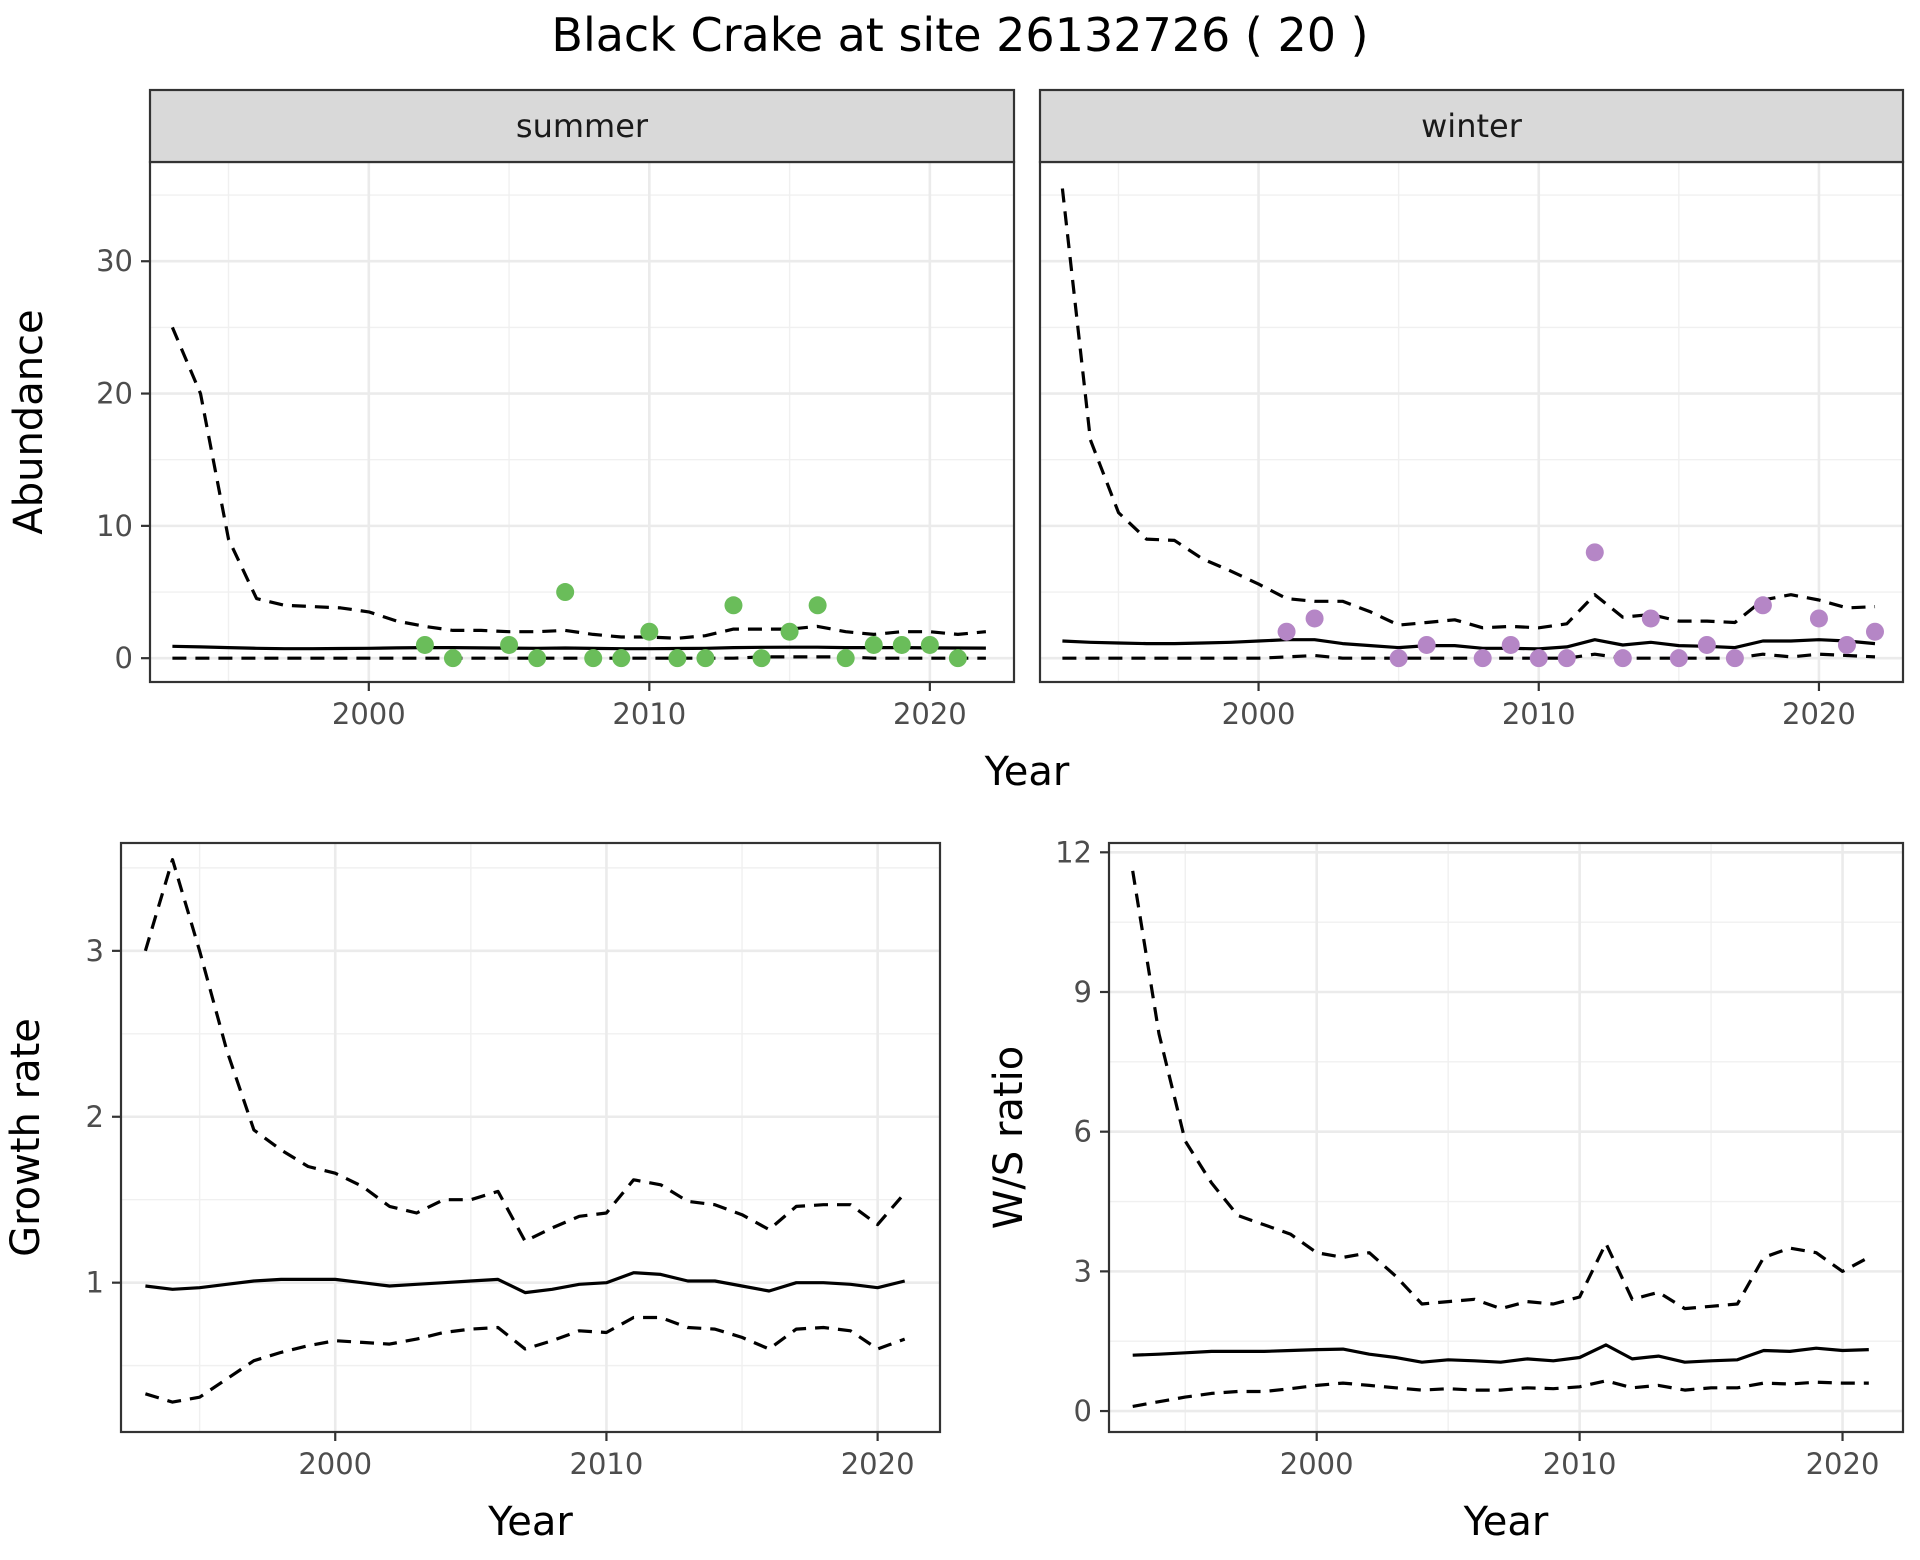  Describe the element at coordinates (1083, 1132) in the screenshot. I see `y-tick-label: 6` at that location.